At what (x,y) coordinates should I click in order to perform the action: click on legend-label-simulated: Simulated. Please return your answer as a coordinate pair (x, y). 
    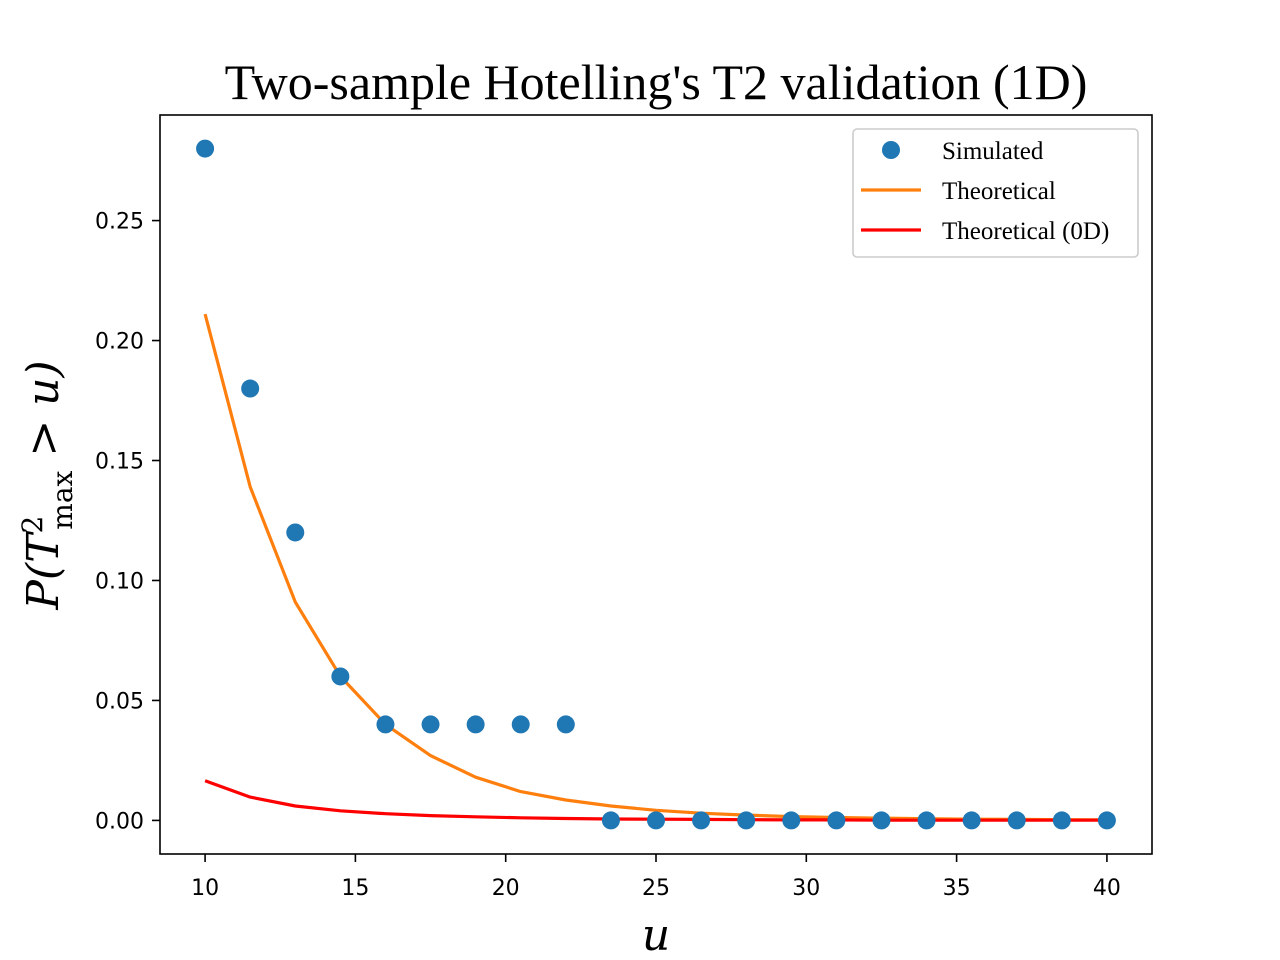
    Looking at the image, I should click on (993, 151).